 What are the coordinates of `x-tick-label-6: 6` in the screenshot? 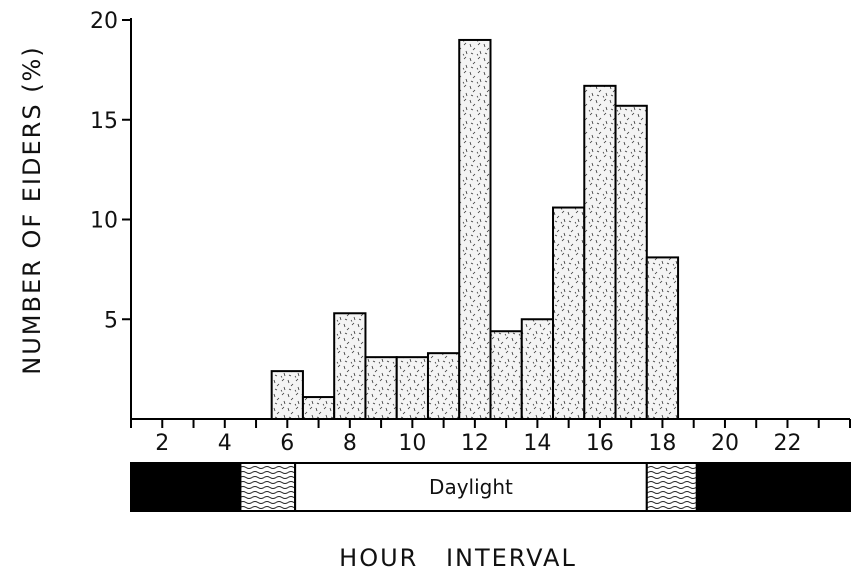 It's located at (287, 443).